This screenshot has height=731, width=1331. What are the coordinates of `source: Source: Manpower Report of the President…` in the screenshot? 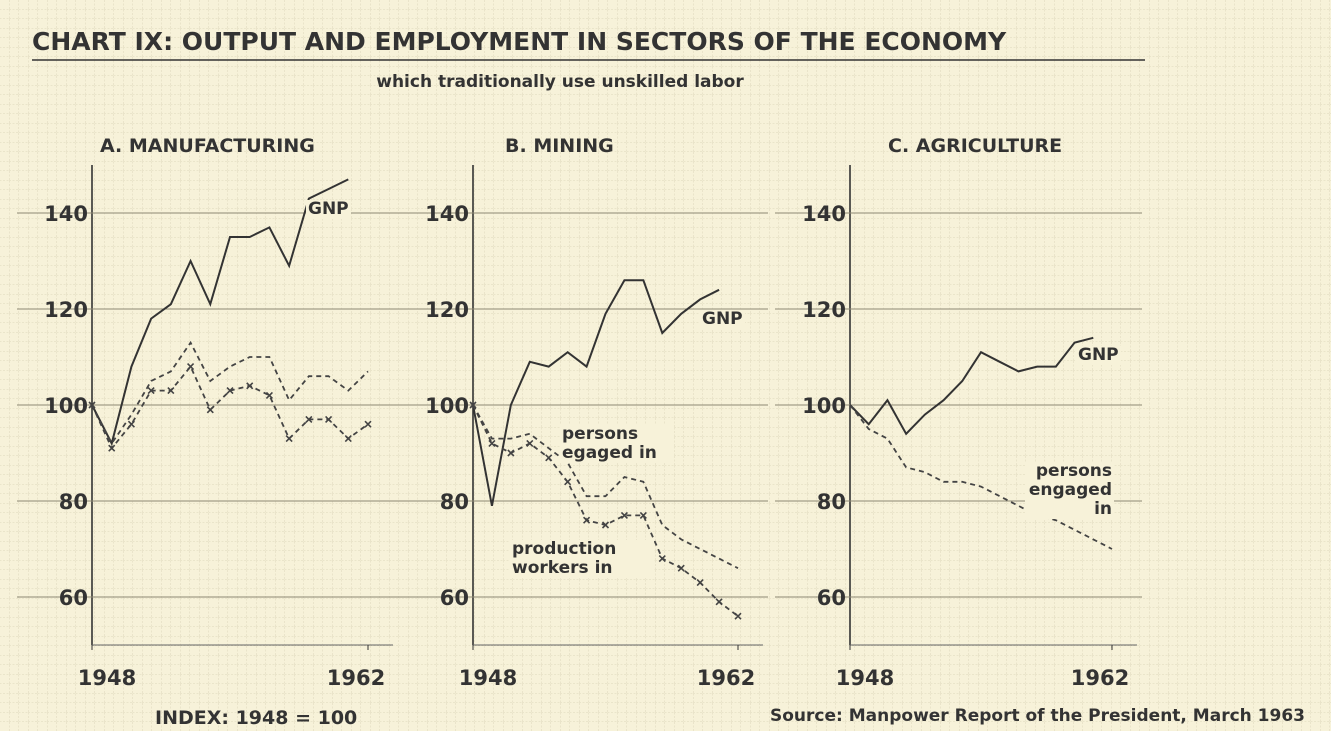 It's located at (1037, 716).